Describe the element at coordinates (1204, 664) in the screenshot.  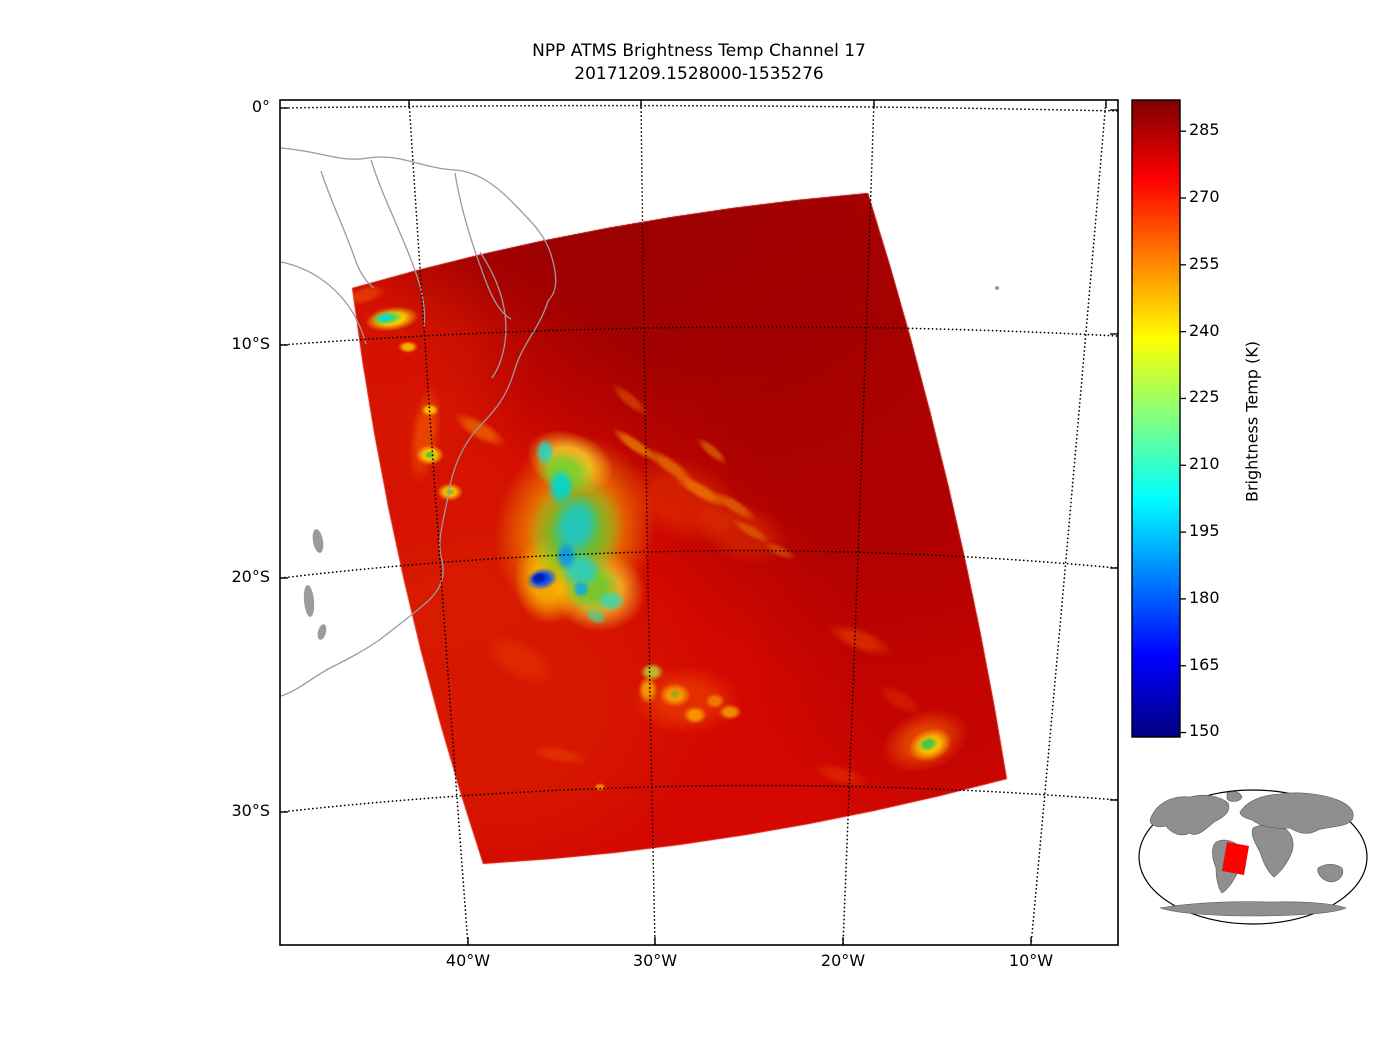
I see `colorbar-tick-label: 165` at that location.